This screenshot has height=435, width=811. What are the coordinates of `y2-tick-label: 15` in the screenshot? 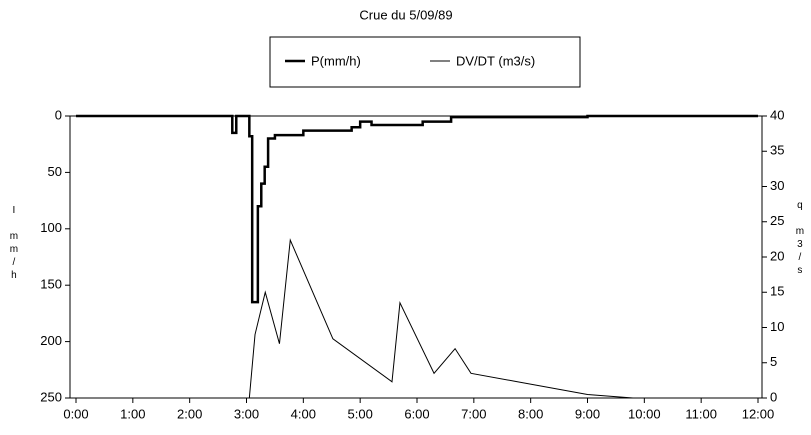 It's located at (777, 291).